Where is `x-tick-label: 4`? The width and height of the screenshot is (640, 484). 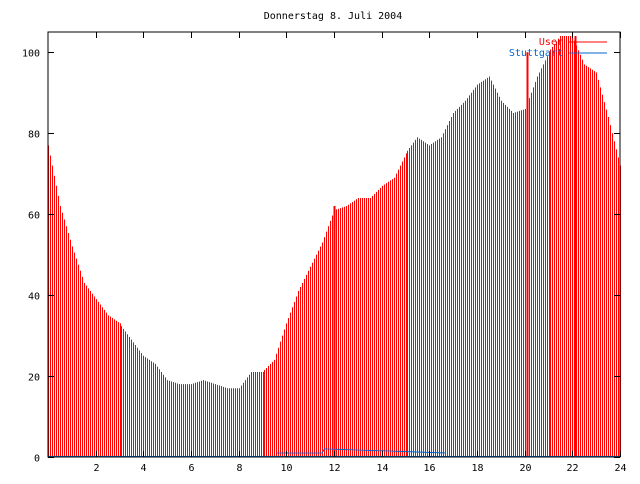
x-tick-label: 4 is located at coordinates (143, 468).